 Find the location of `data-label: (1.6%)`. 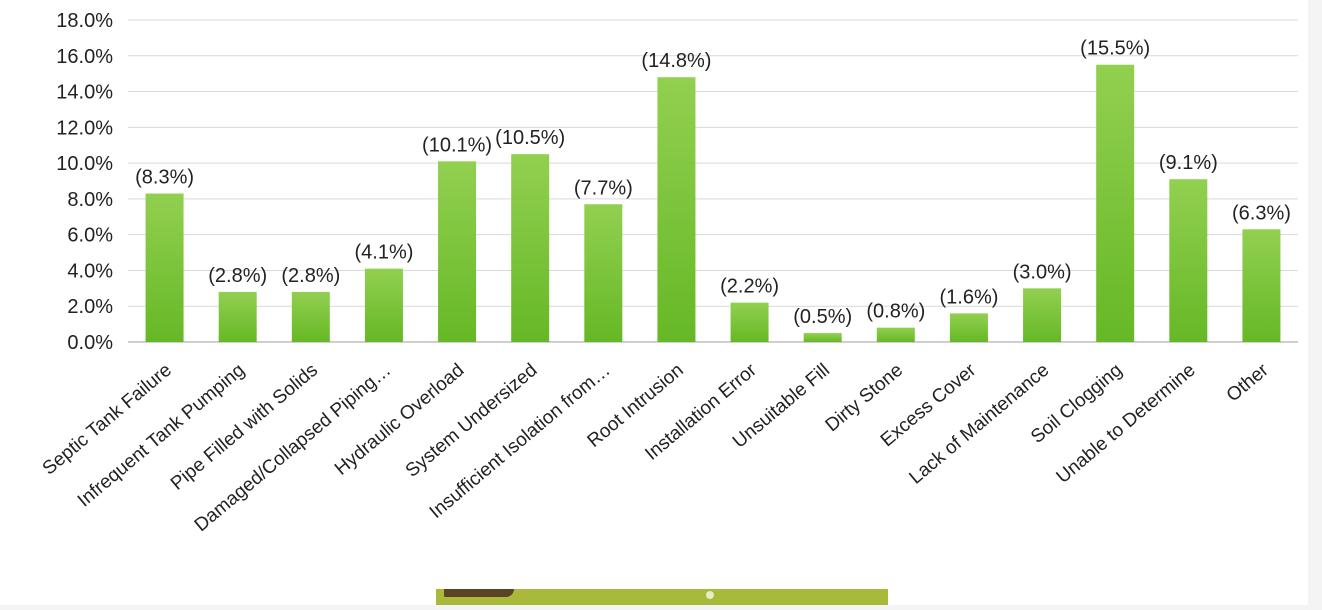

data-label: (1.6%) is located at coordinates (968, 297).